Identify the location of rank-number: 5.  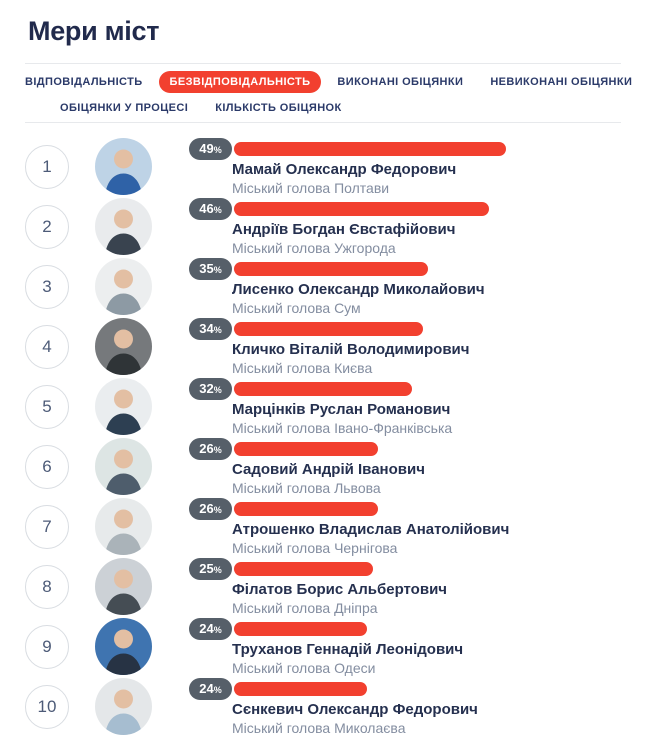
(47, 406).